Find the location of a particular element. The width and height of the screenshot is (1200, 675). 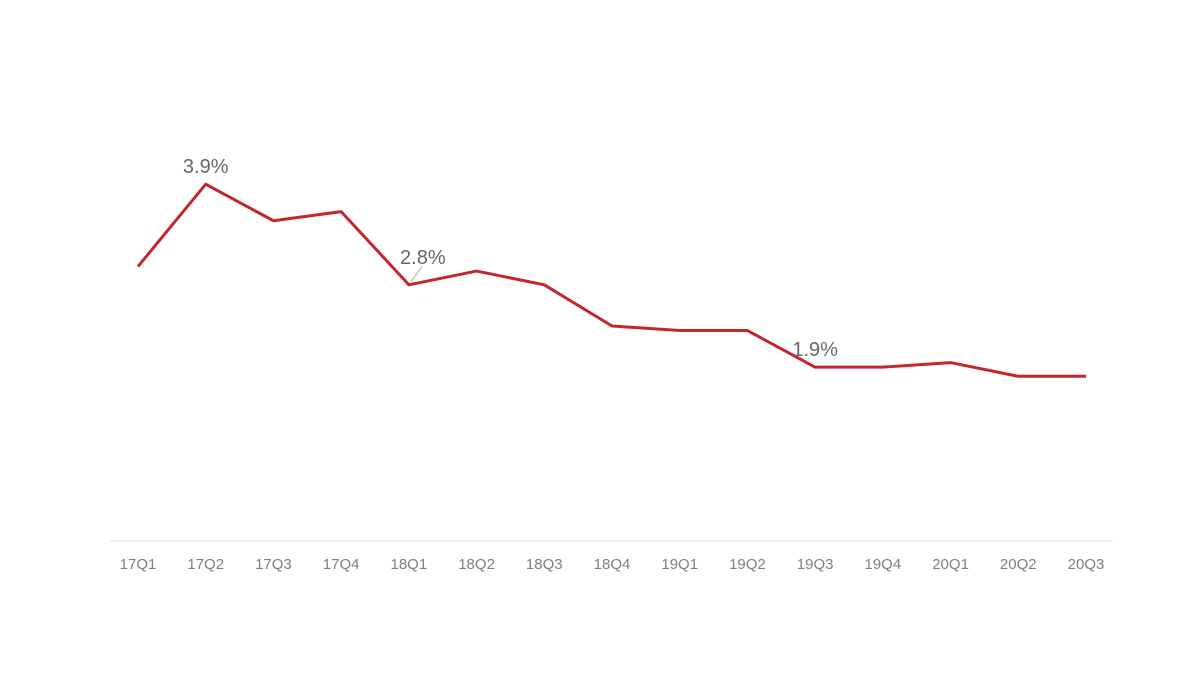

x-axis-tick-label: 20Q1 is located at coordinates (950, 564).